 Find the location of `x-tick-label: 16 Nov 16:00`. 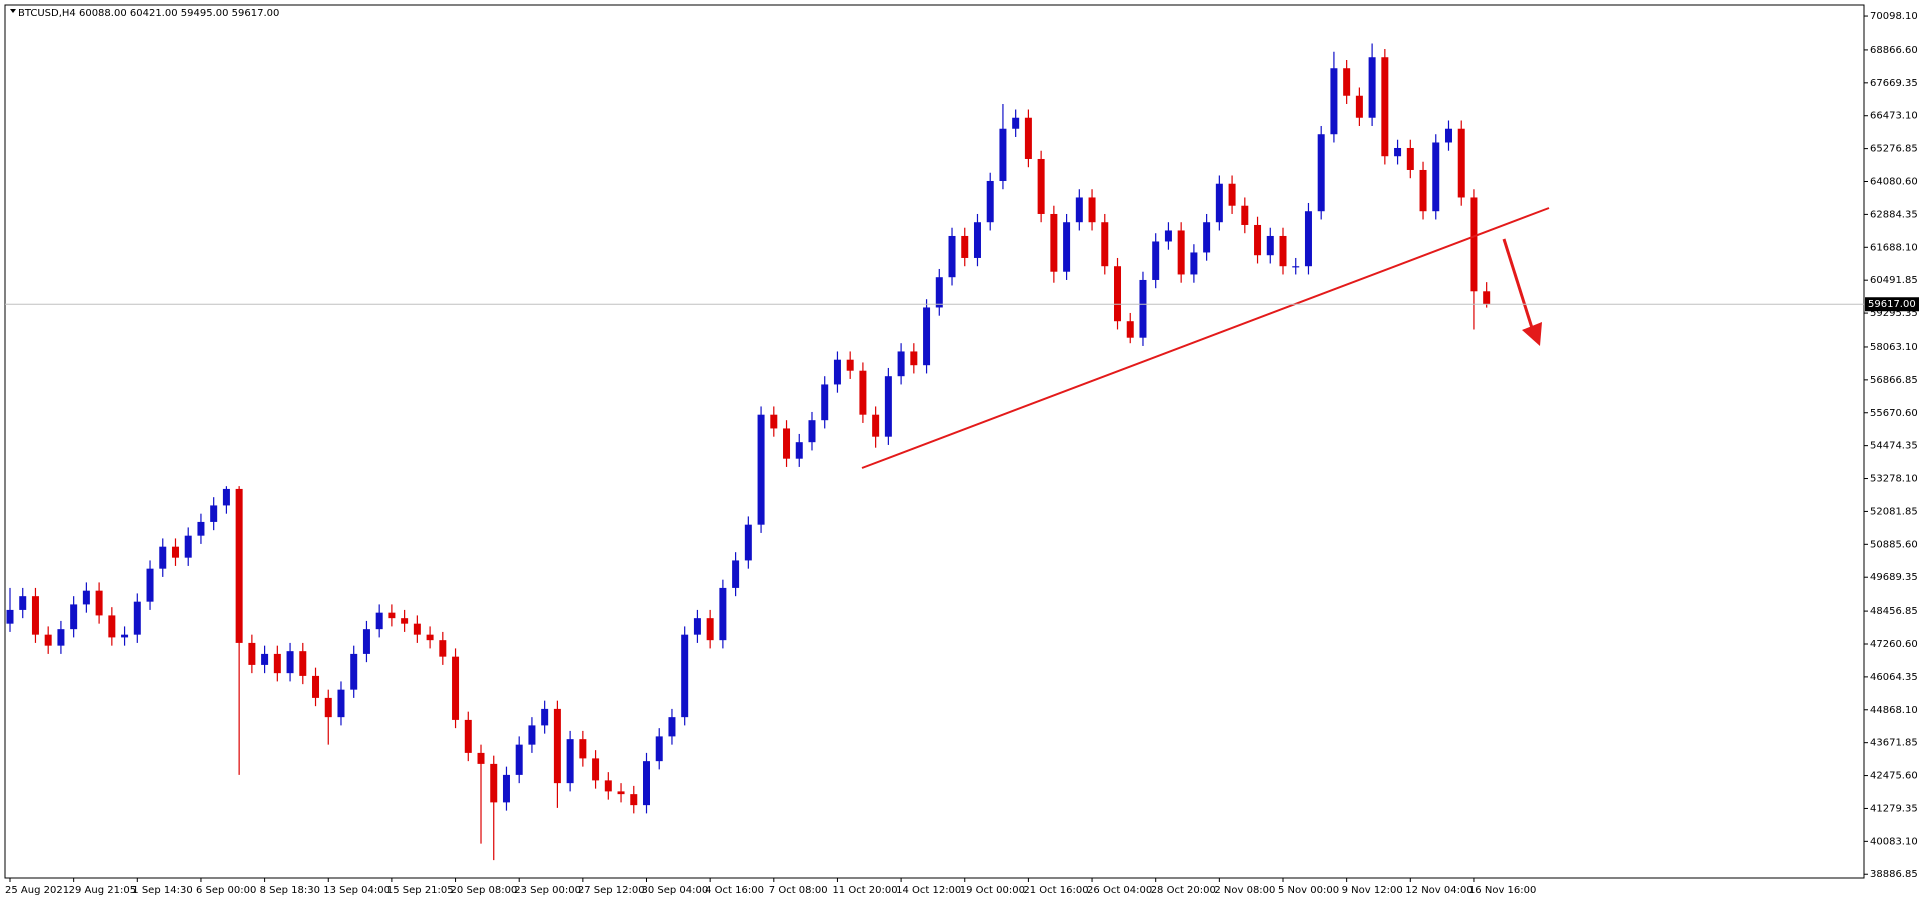

x-tick-label: 16 Nov 16:00 is located at coordinates (1502, 890).